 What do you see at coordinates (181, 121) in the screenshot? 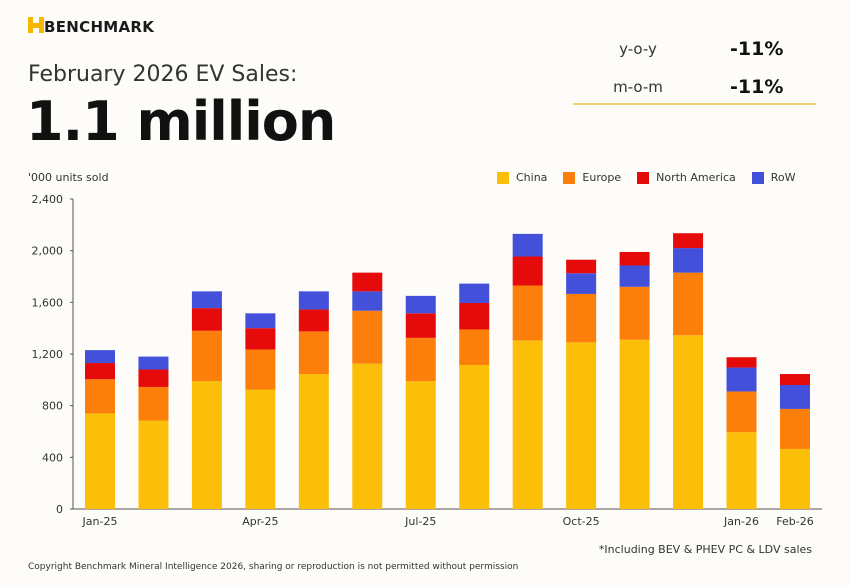
I see `headline-value: 1.1 million` at bounding box center [181, 121].